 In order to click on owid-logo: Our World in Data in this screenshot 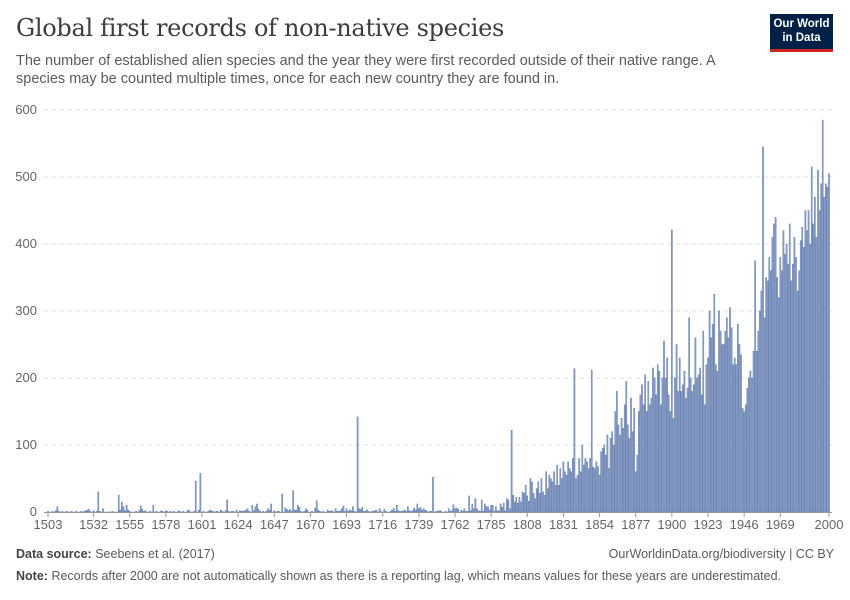, I will do `click(801, 33)`.